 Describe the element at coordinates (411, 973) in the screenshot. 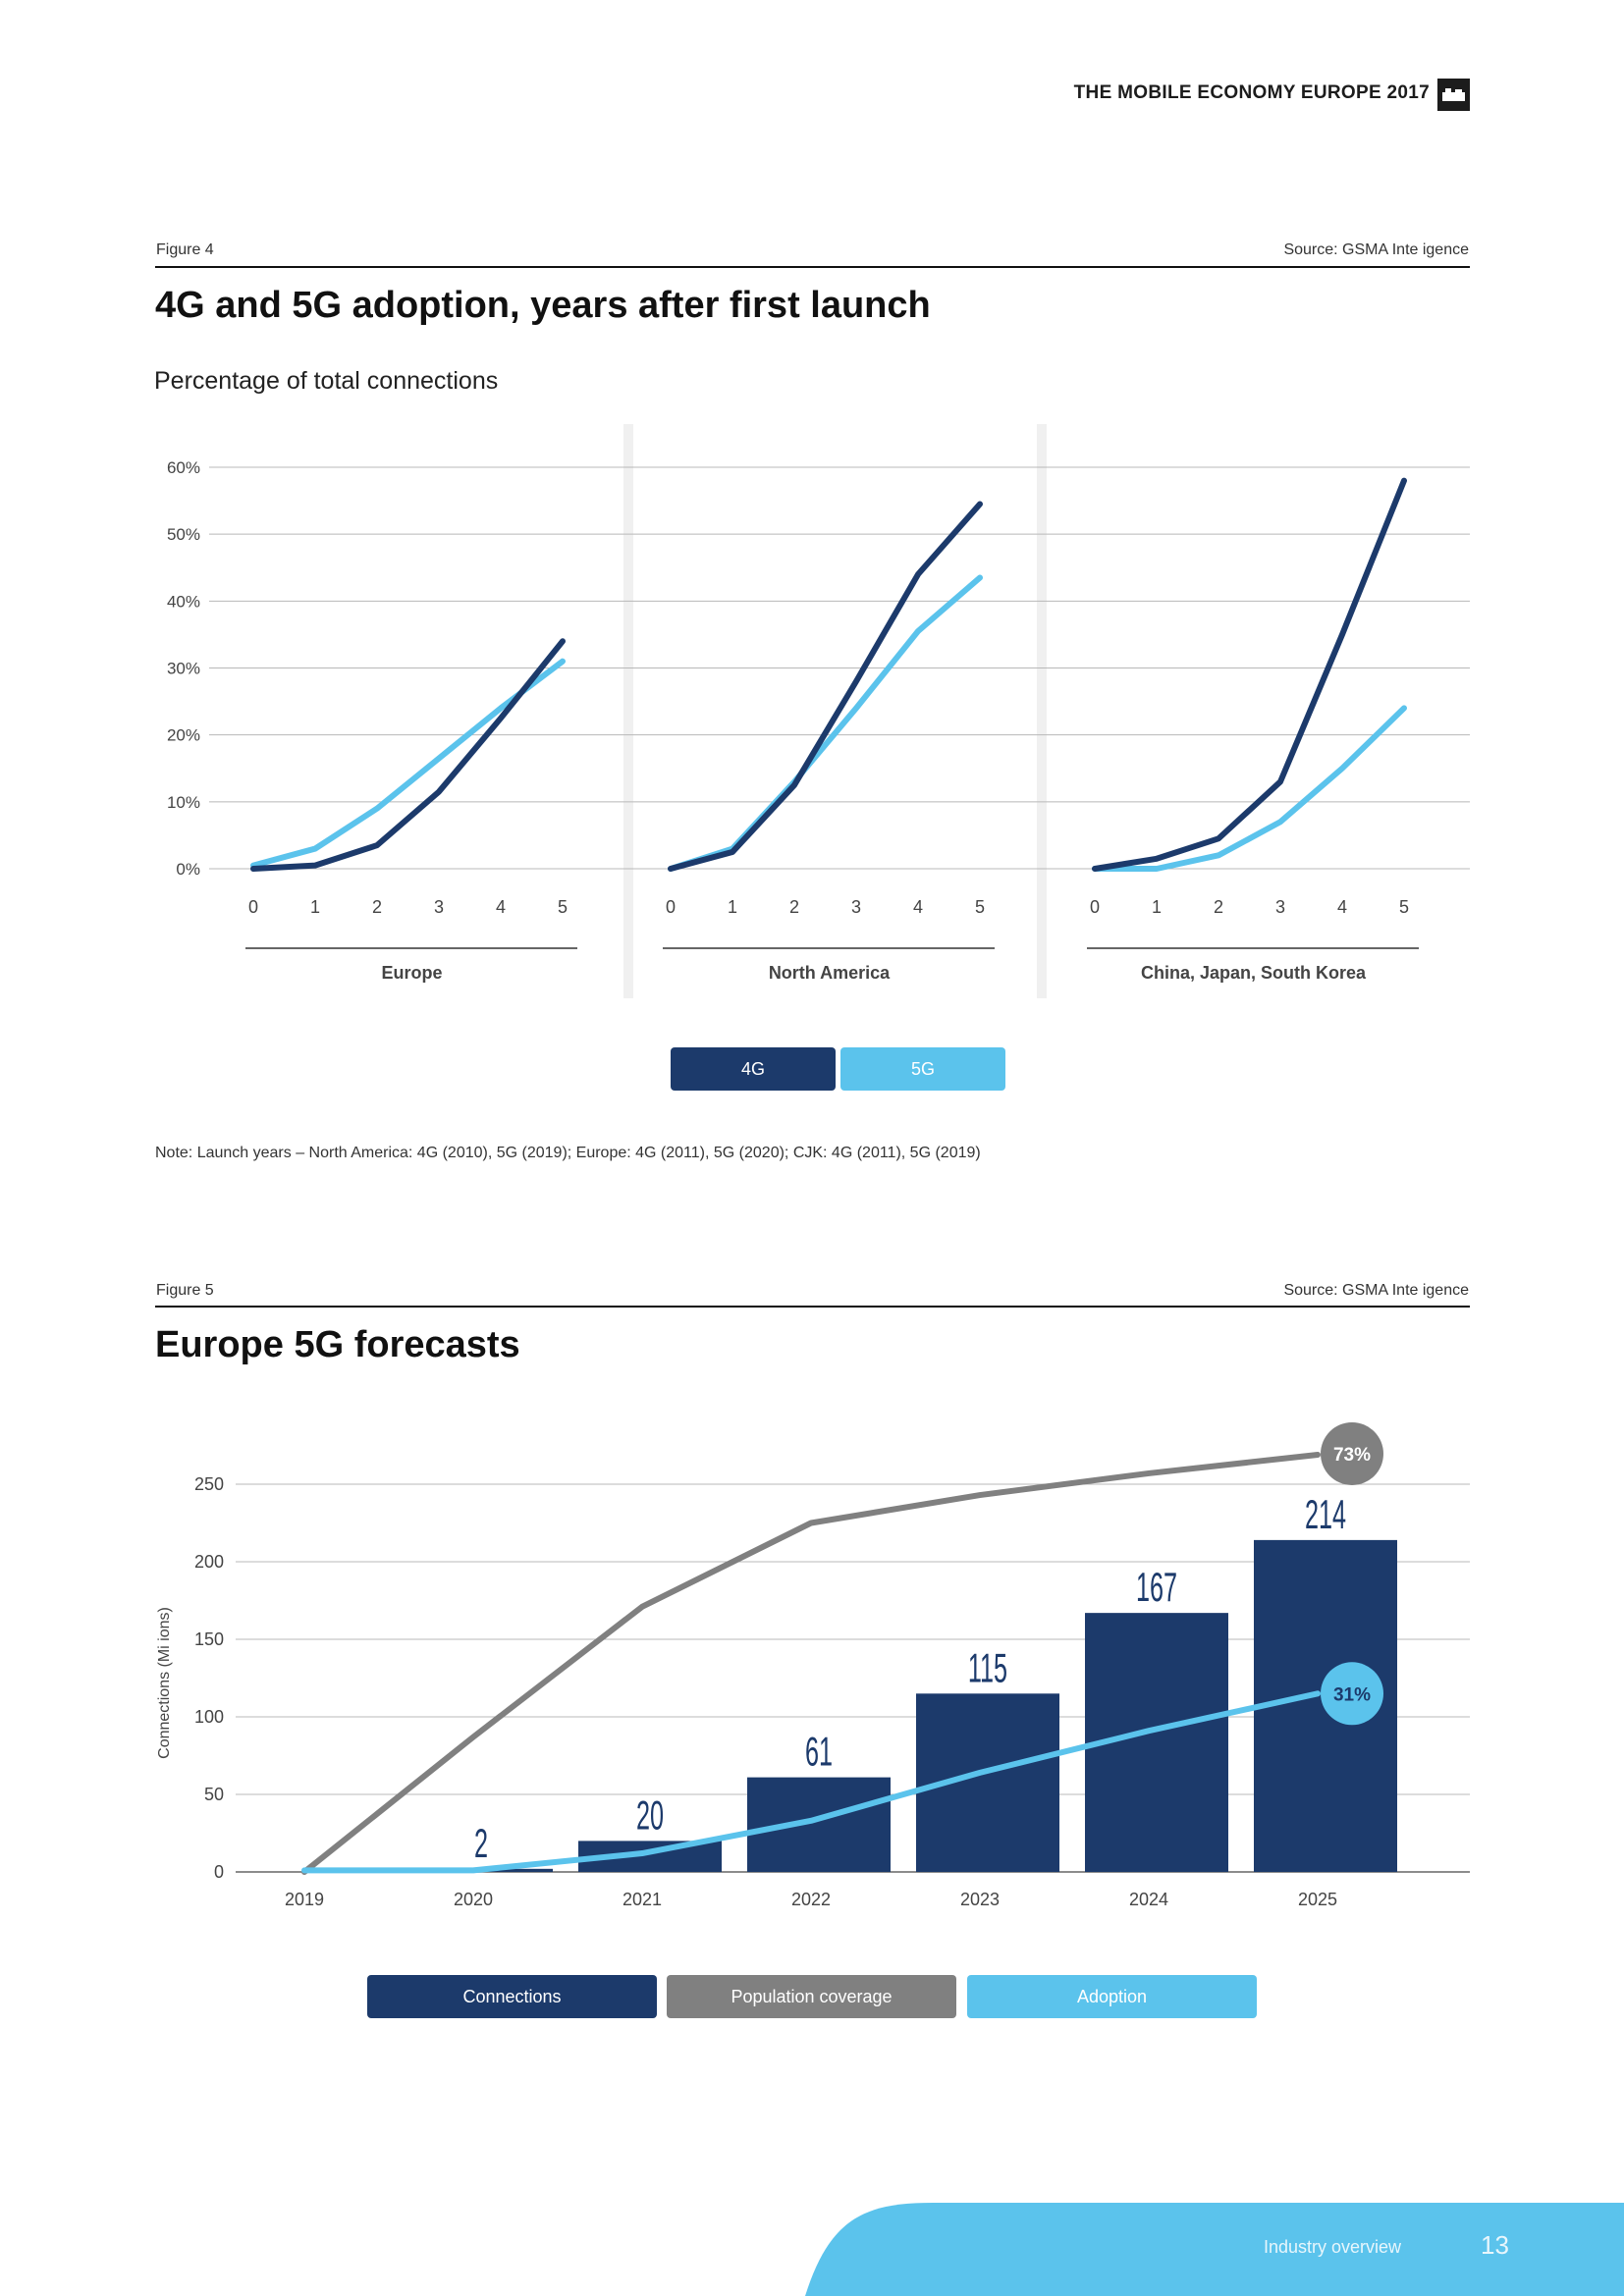

I see `panel-label: Europe` at that location.